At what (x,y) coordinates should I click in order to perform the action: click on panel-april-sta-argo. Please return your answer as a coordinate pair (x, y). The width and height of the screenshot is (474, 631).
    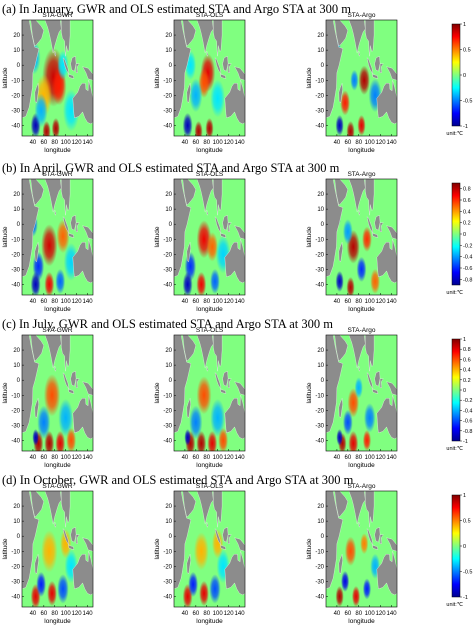
    Looking at the image, I should click on (361, 237).